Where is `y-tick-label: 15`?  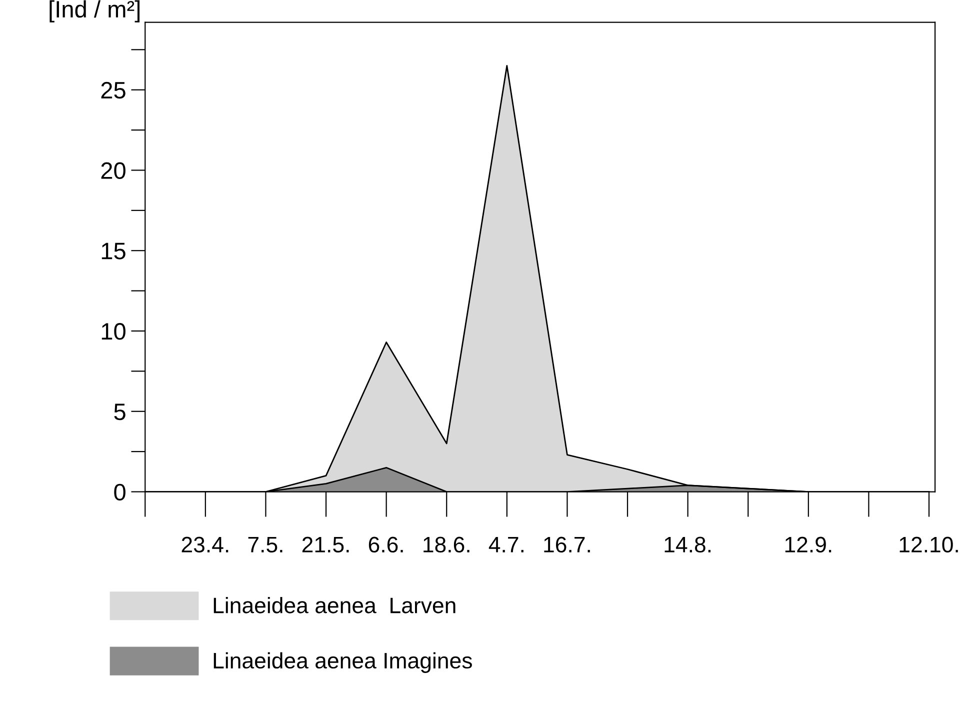 y-tick-label: 15 is located at coordinates (114, 251).